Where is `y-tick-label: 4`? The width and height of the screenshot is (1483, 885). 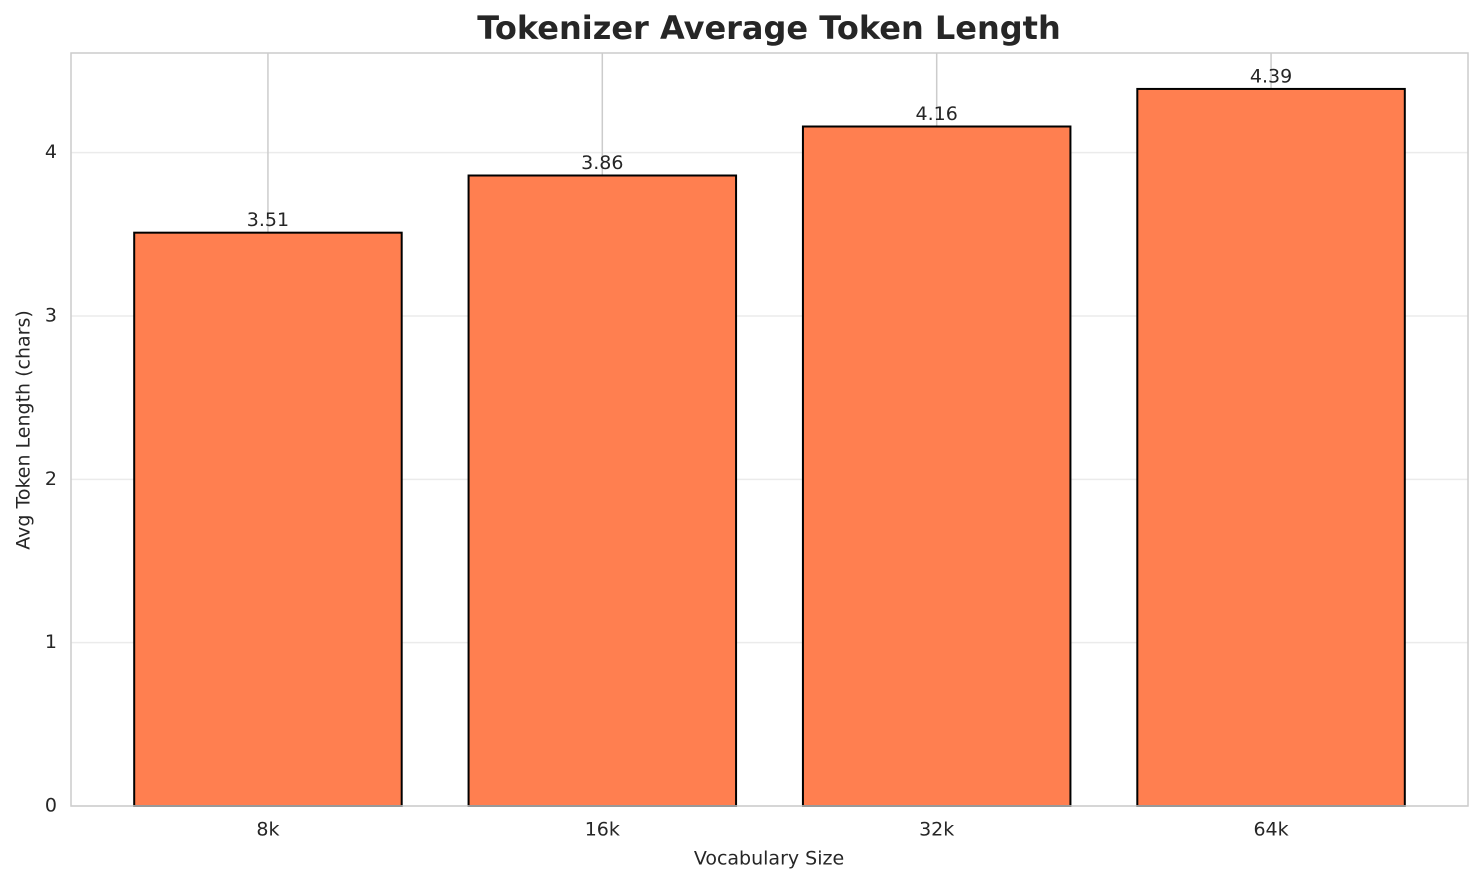 y-tick-label: 4 is located at coordinates (51, 152).